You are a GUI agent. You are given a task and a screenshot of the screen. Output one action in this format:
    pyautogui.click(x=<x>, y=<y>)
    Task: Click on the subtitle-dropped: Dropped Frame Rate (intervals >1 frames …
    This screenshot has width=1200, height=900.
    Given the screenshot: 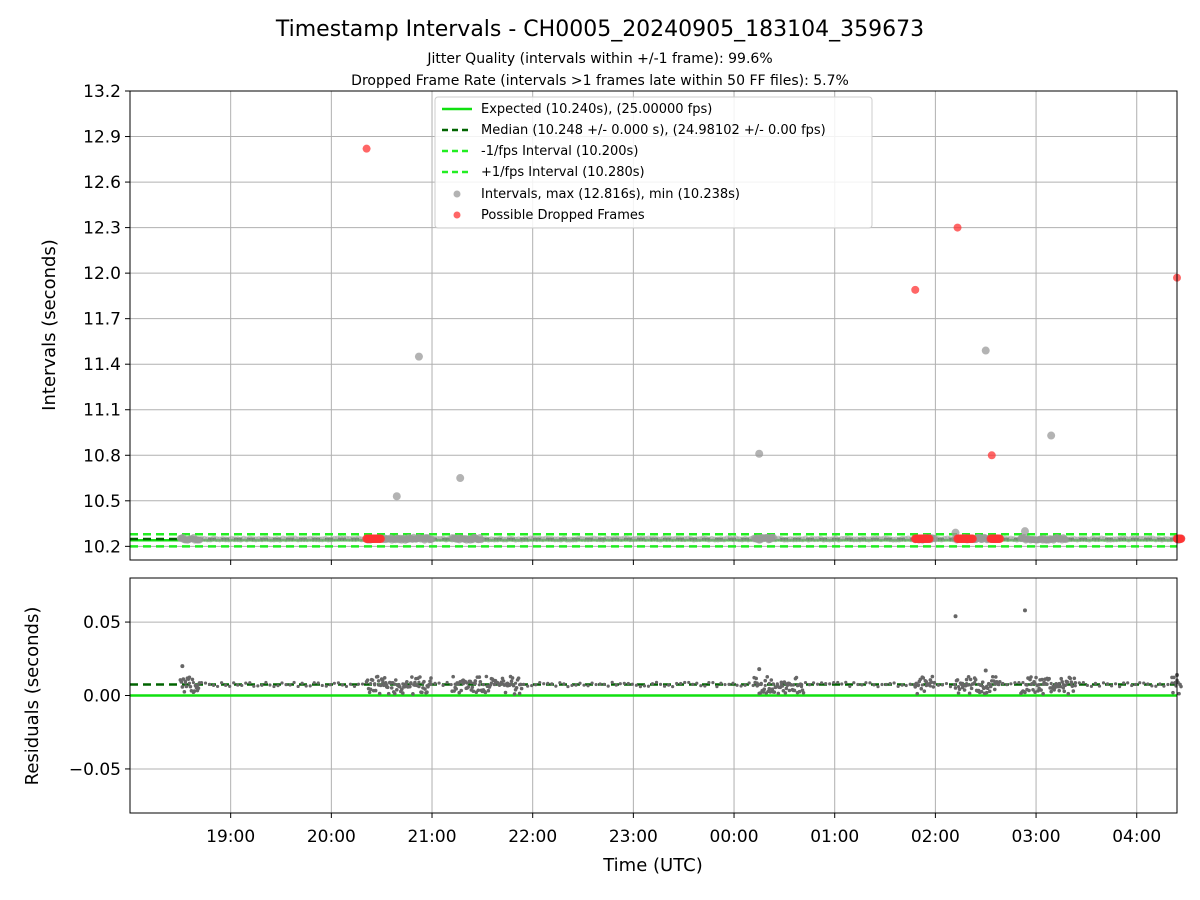 What is the action you would take?
    pyautogui.click(x=600, y=81)
    